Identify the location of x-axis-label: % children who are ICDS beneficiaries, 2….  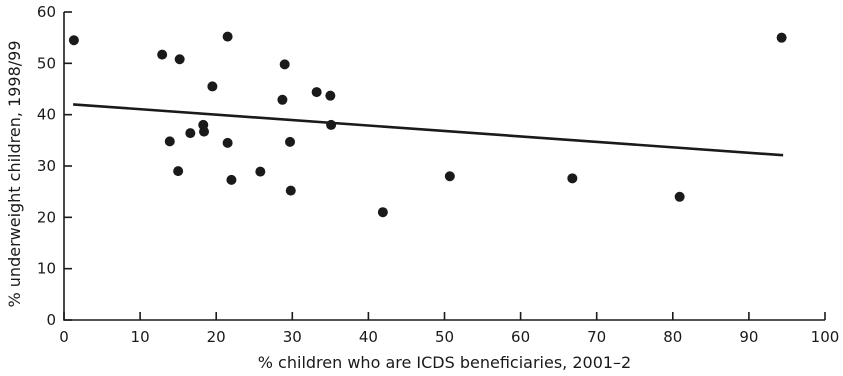
(444, 362).